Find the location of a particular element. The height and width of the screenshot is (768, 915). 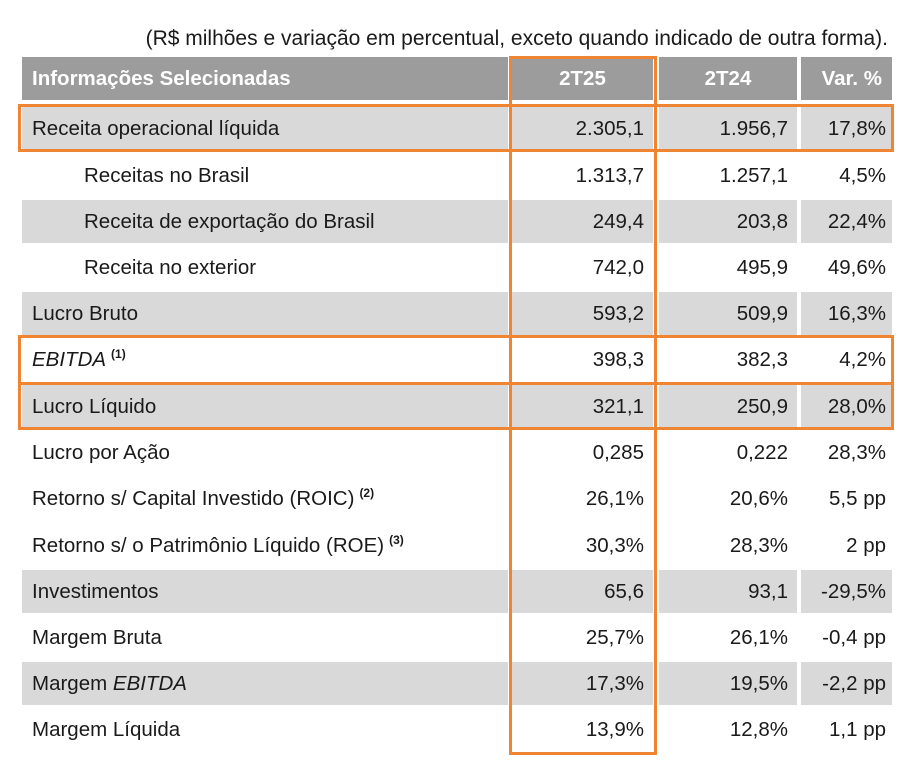

row-label: Margem Bruta is located at coordinates (97, 637).